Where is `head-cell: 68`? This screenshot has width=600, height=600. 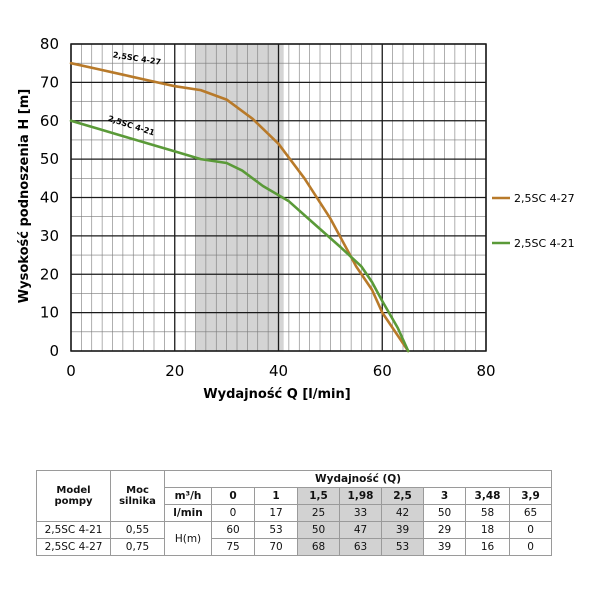 head-cell: 68 is located at coordinates (318, 547).